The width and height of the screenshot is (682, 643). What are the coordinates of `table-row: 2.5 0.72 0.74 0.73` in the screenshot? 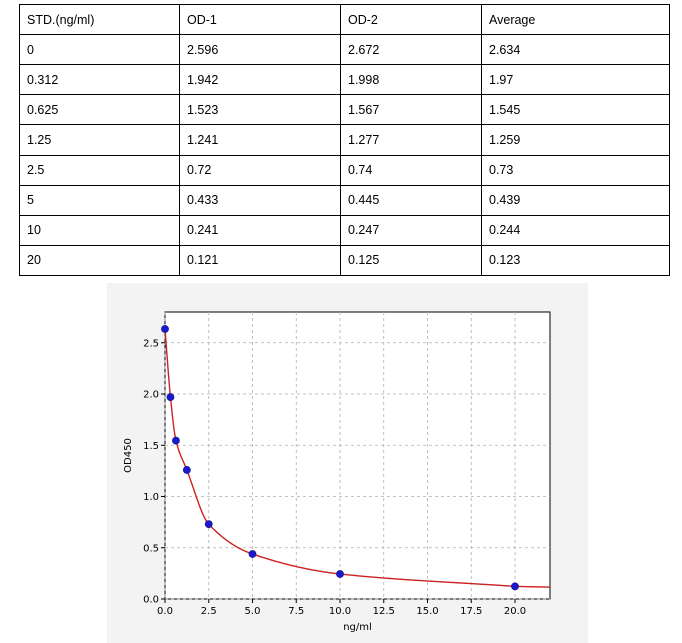 It's located at (344, 170).